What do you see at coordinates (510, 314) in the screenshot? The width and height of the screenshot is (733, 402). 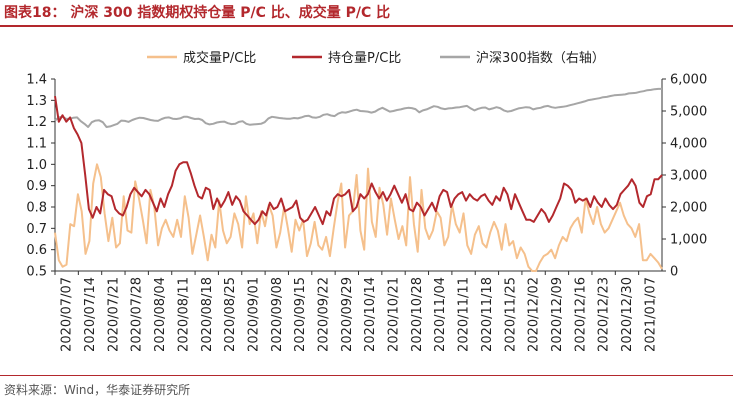 I see `x-tick-label: 2020/11/25` at bounding box center [510, 314].